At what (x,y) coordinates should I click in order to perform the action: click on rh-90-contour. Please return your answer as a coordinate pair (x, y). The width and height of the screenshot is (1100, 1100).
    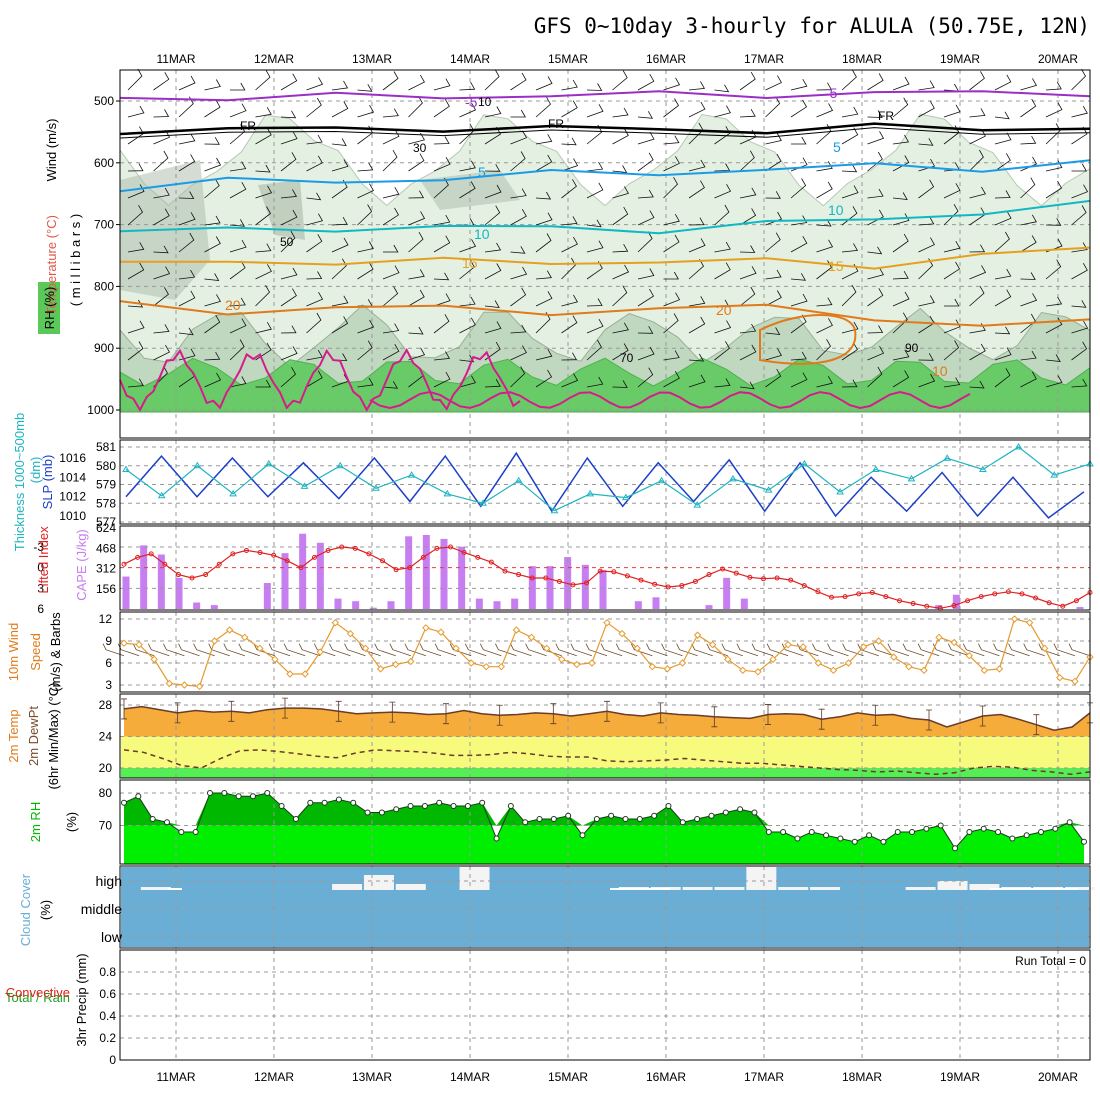
    Looking at the image, I should click on (320, 380).